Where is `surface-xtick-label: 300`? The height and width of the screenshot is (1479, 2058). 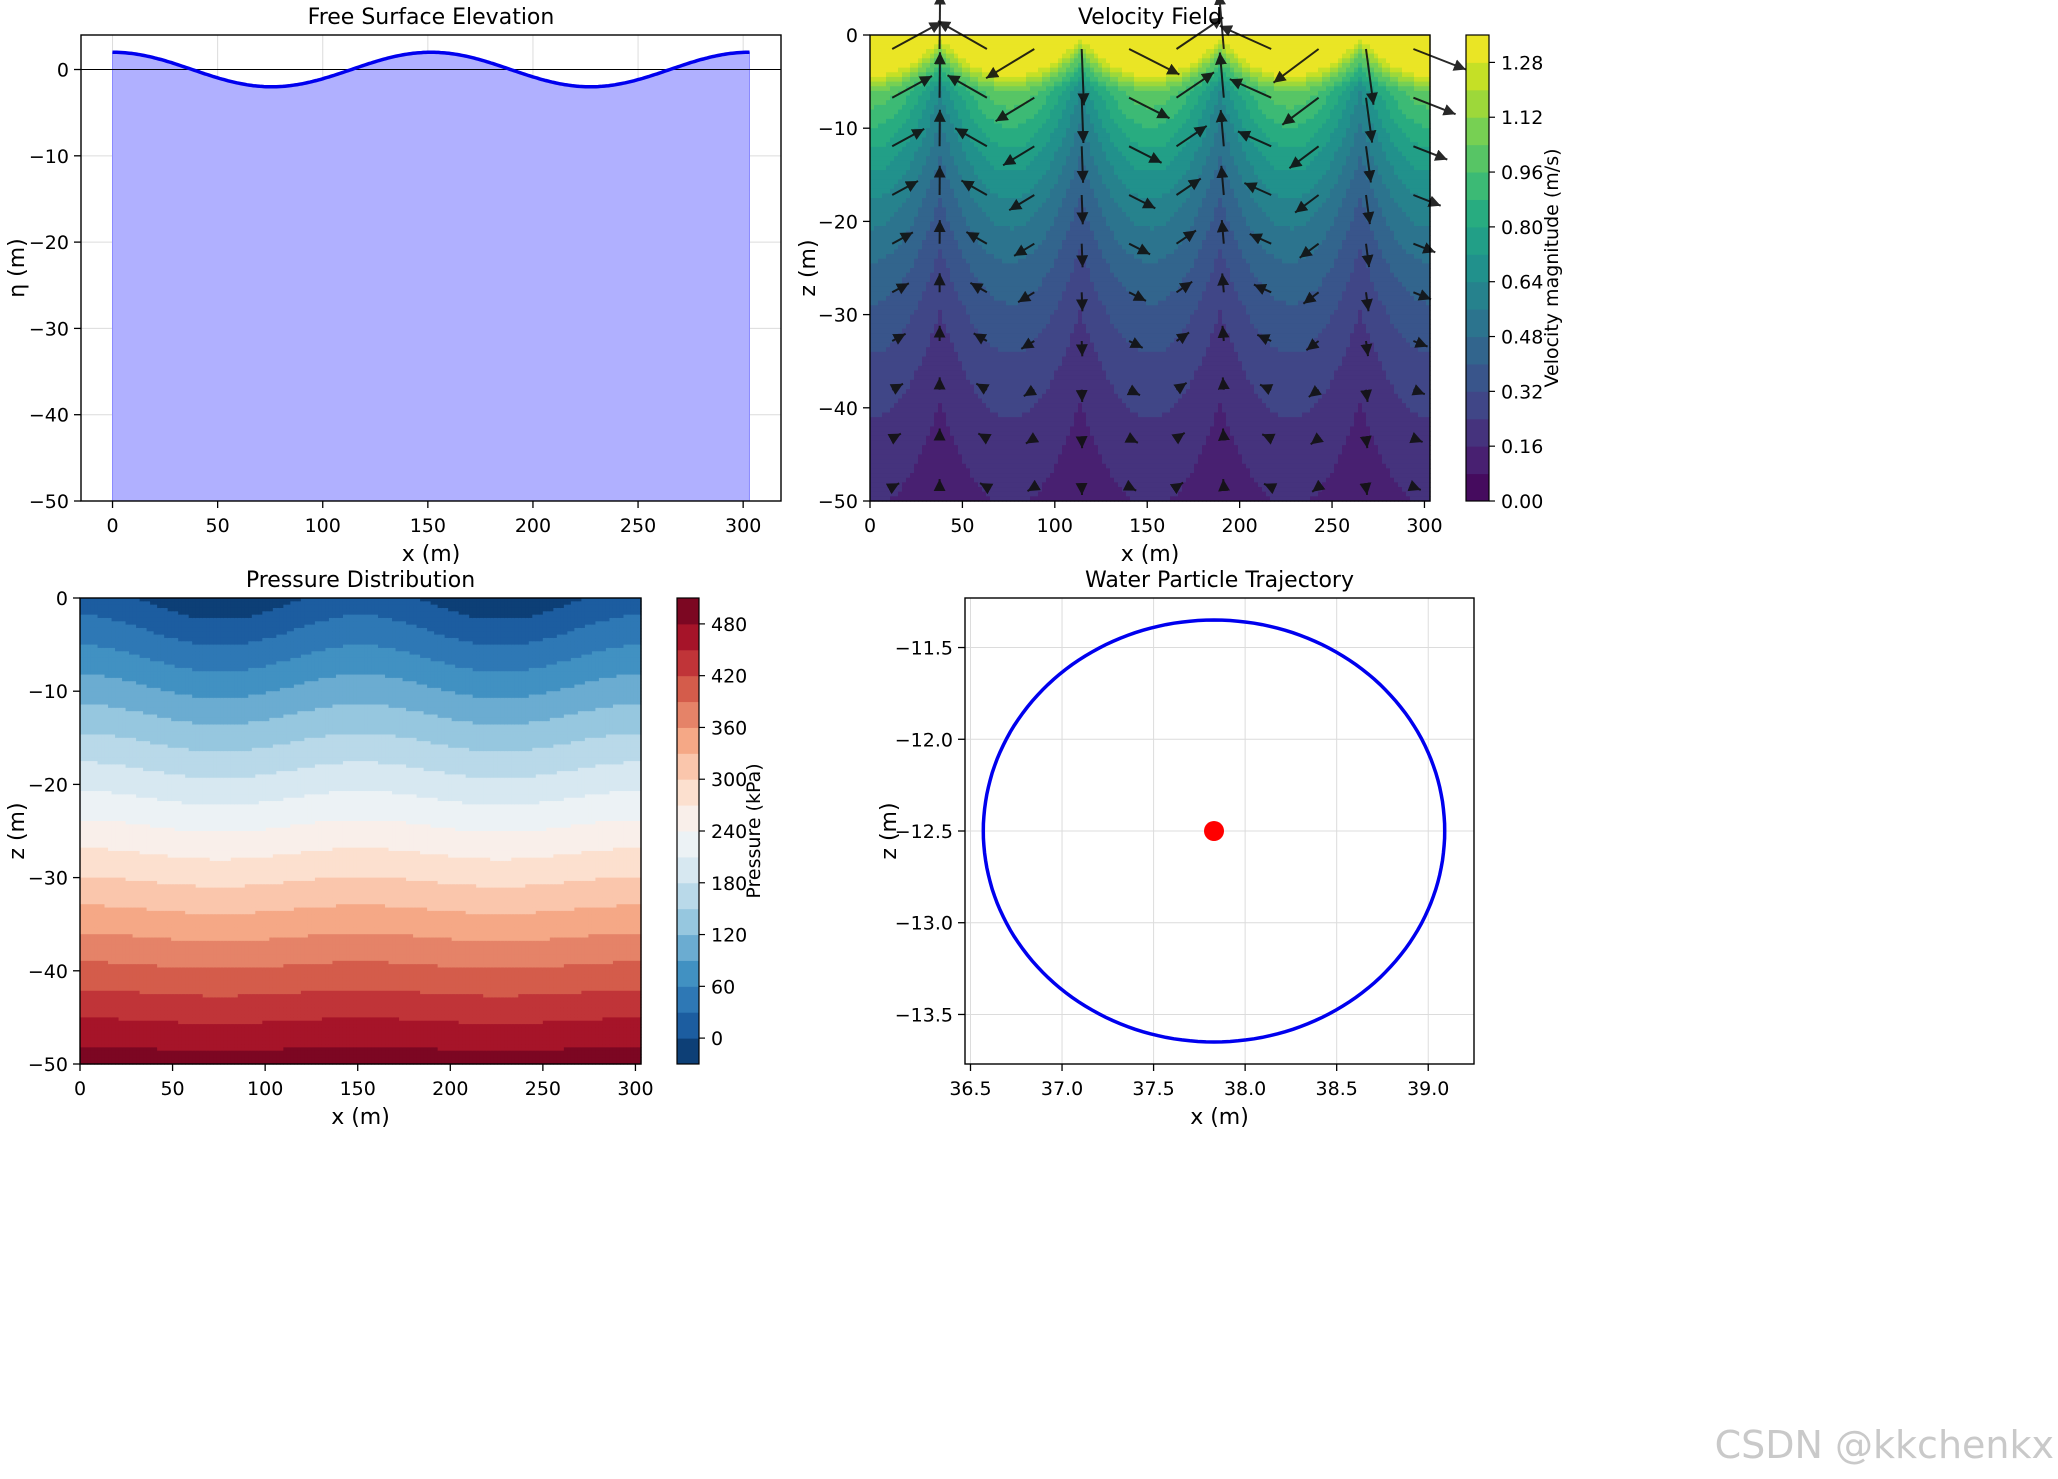 surface-xtick-label: 300 is located at coordinates (743, 526).